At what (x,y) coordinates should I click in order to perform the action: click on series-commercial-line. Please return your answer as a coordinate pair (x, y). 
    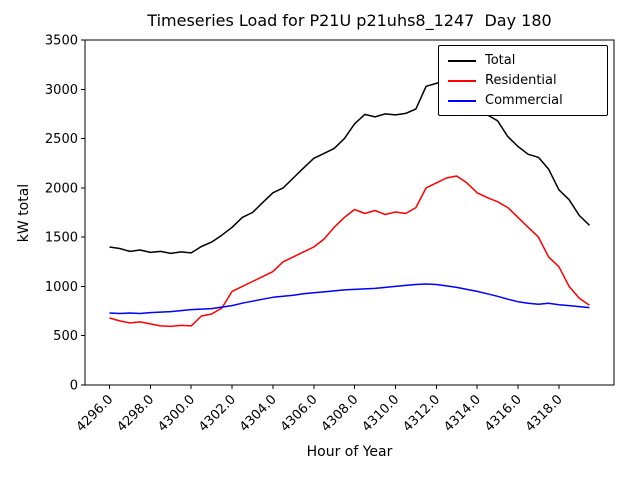
    Looking at the image, I should click on (349, 299).